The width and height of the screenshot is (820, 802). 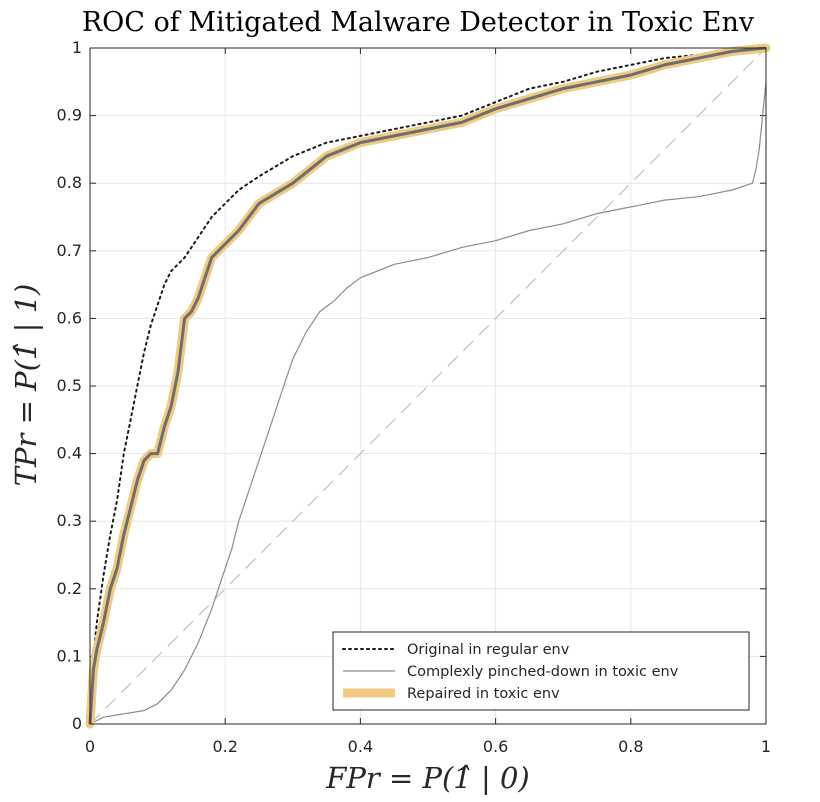 I want to click on legend-label: Repaired in toxic env, so click(x=483, y=694).